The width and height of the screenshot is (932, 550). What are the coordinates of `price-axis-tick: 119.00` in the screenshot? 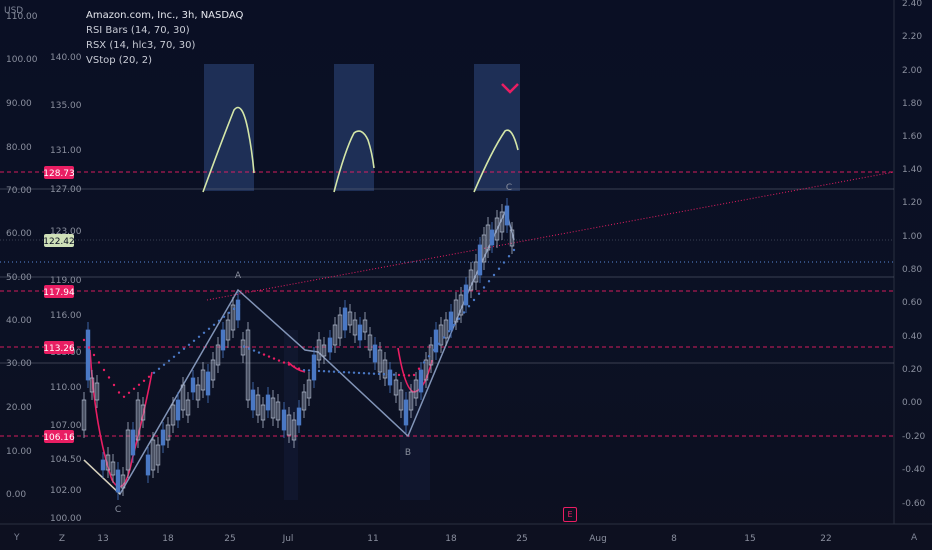 It's located at (66, 281).